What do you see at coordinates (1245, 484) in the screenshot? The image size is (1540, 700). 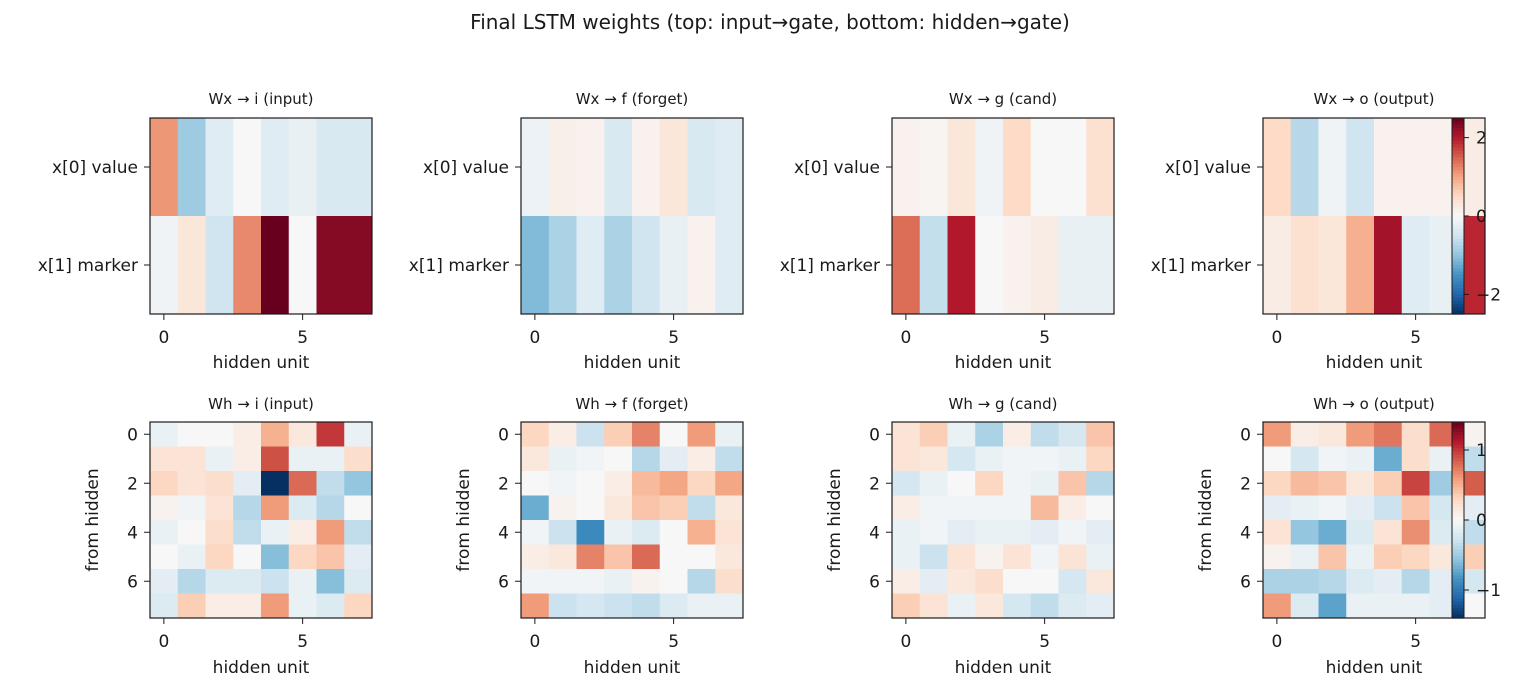 I see `y-tick-label: 2` at bounding box center [1245, 484].